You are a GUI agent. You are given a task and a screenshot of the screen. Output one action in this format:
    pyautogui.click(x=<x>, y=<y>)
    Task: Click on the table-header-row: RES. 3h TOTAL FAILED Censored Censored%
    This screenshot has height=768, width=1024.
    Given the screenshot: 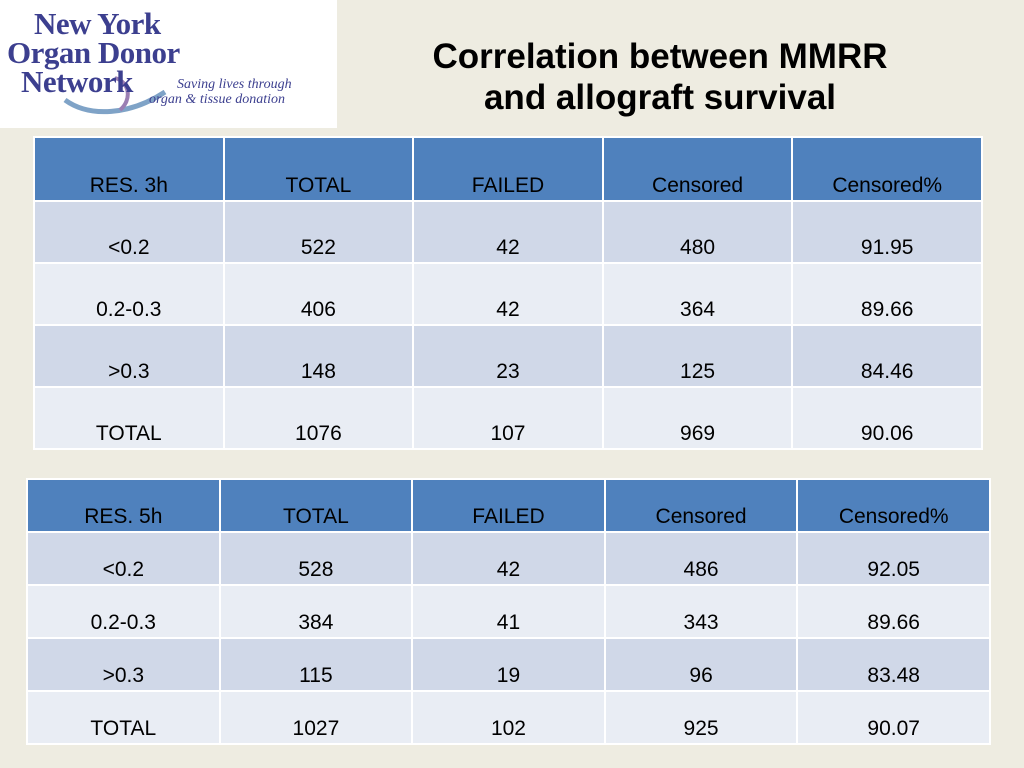 What is the action you would take?
    pyautogui.click(x=508, y=169)
    